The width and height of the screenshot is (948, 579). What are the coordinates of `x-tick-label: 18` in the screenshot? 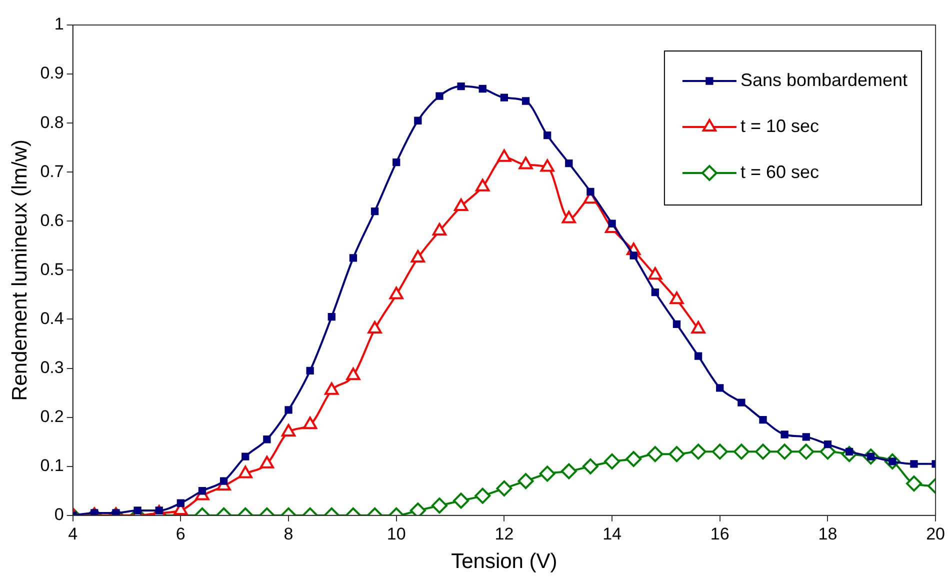 It's located at (828, 534).